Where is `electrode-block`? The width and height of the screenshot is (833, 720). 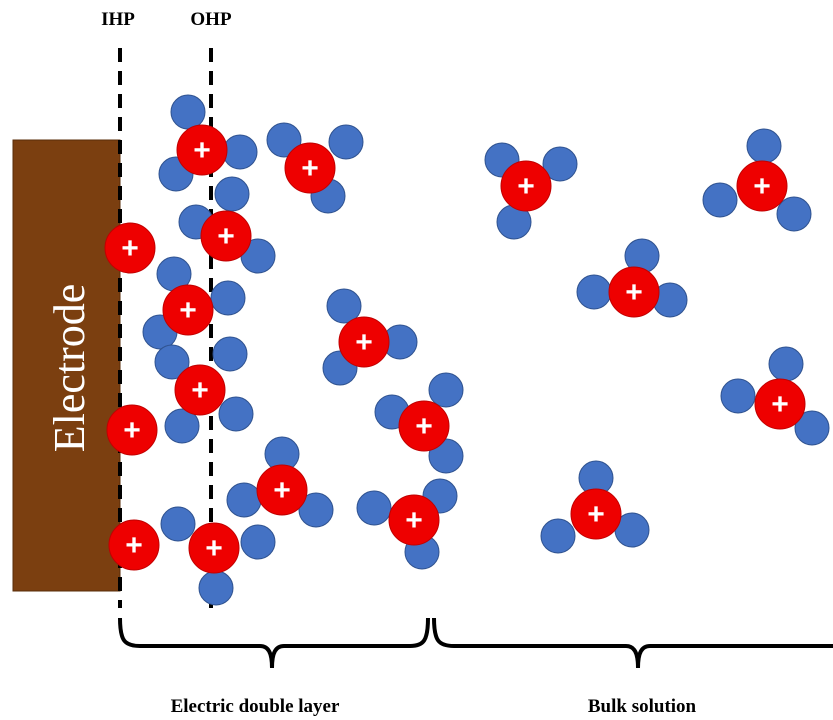 electrode-block is located at coordinates (66, 365).